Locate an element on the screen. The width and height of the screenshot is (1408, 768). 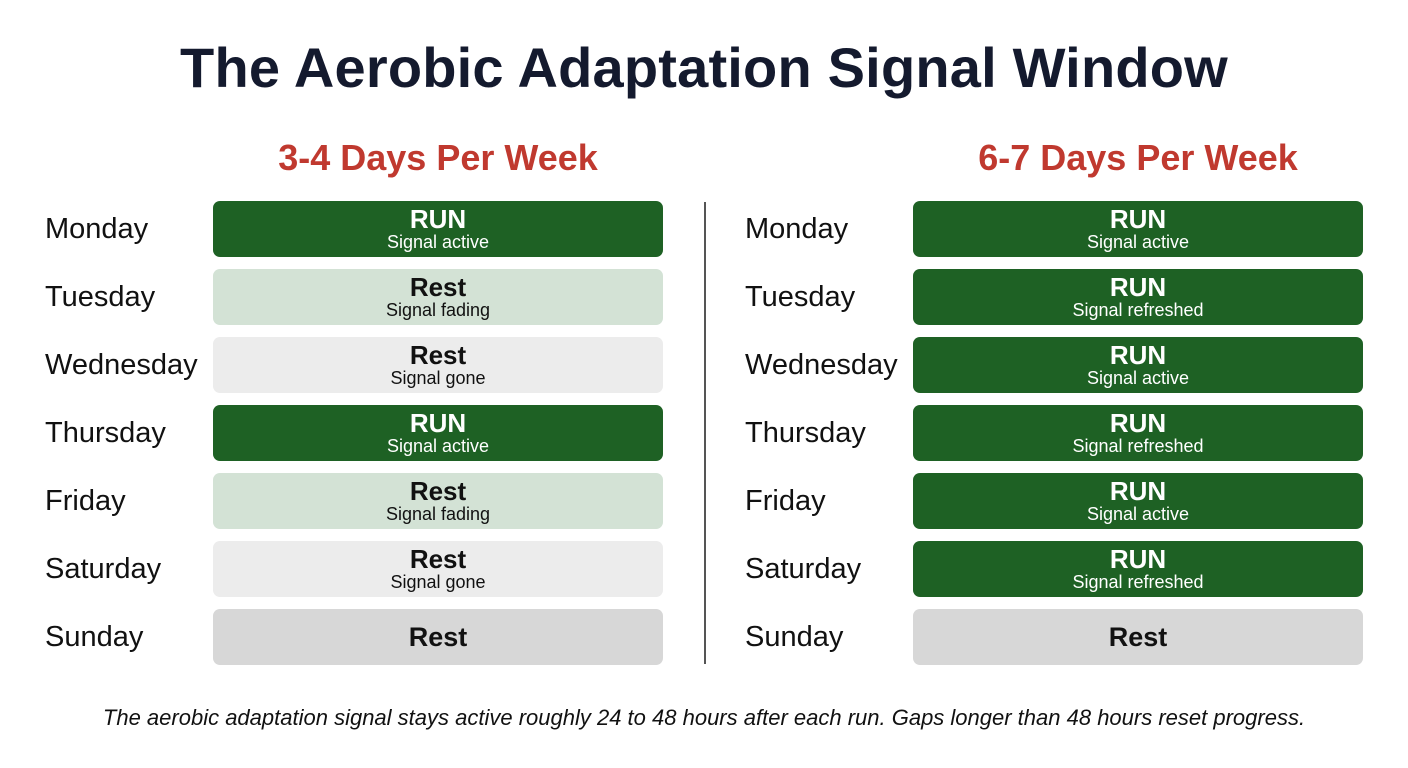
right-column-heading: 6-7 Days Per Week is located at coordinates (1138, 157).